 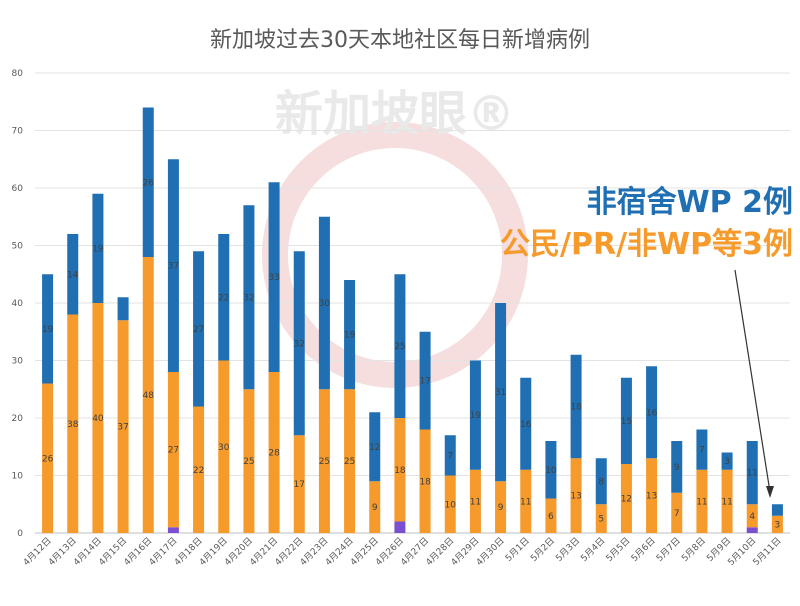 What do you see at coordinates (395, 114) in the screenshot?
I see `watermark-text: 新加坡眼®` at bounding box center [395, 114].